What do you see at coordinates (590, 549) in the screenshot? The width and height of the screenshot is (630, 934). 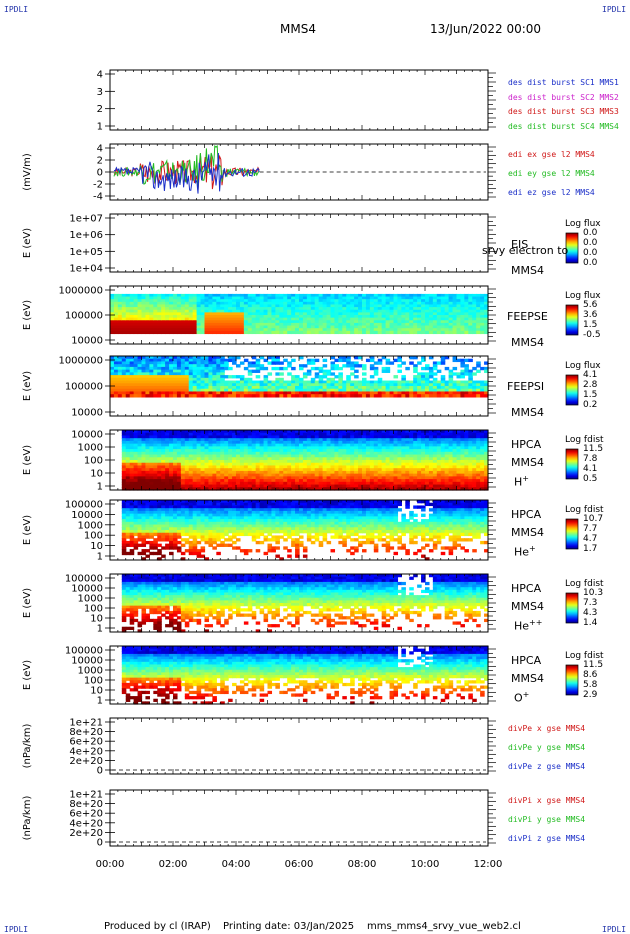 I see `colorbar-tick: 1.7` at bounding box center [590, 549].